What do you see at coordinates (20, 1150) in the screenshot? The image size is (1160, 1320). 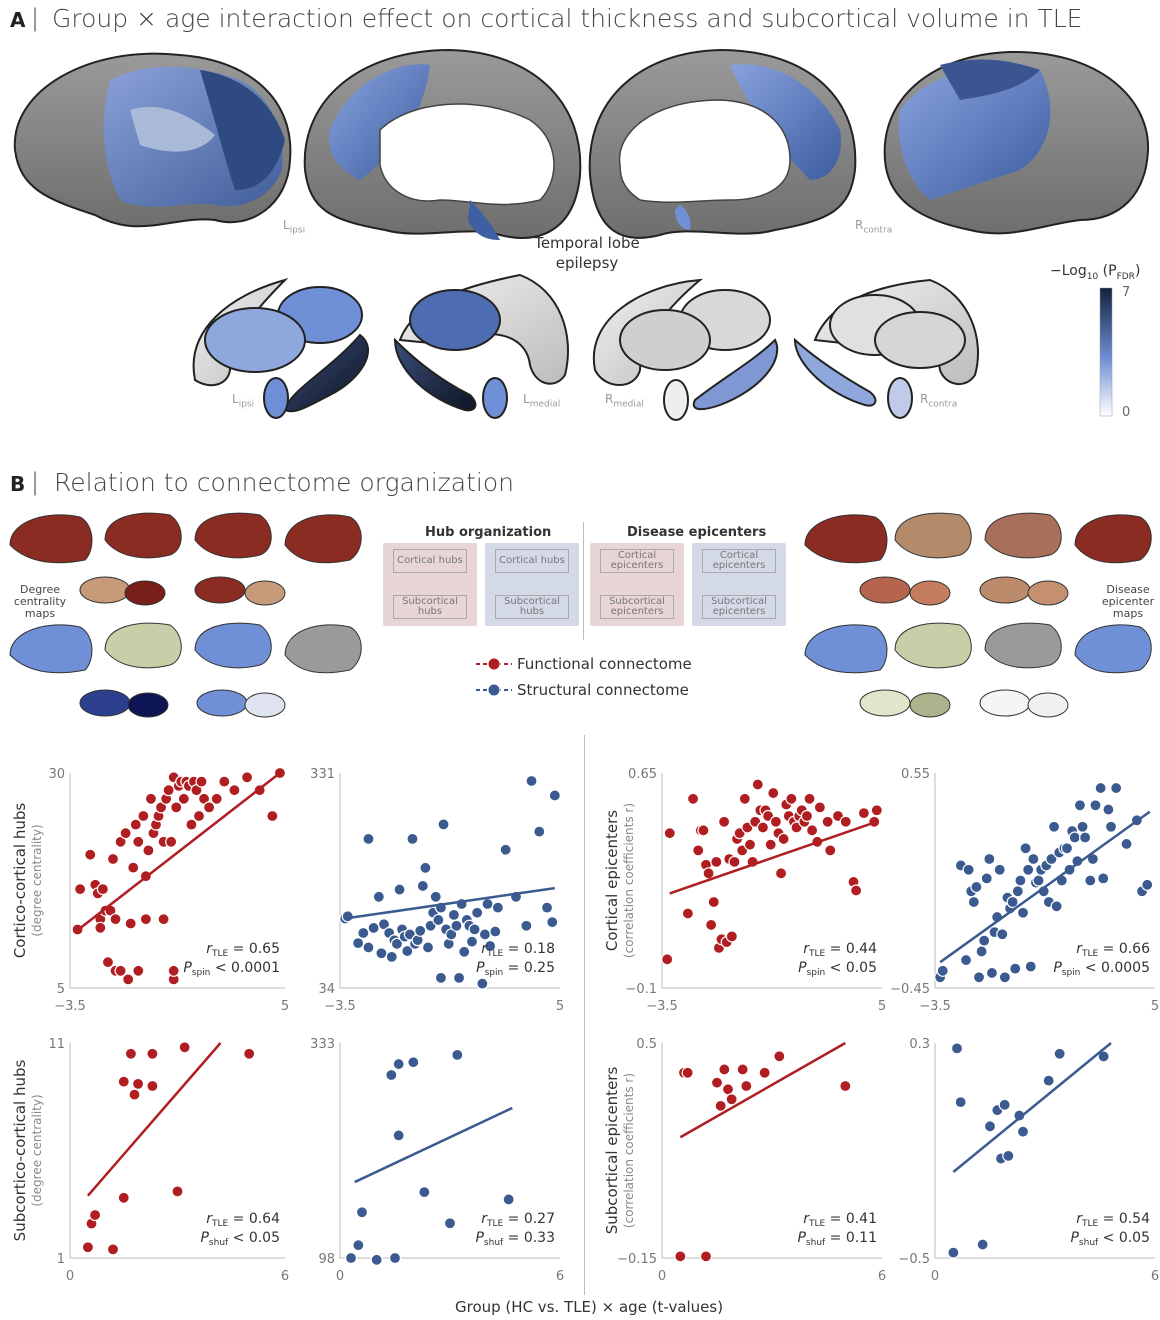 I see `y-axis-label: Subcortico-cortical hubs` at bounding box center [20, 1150].